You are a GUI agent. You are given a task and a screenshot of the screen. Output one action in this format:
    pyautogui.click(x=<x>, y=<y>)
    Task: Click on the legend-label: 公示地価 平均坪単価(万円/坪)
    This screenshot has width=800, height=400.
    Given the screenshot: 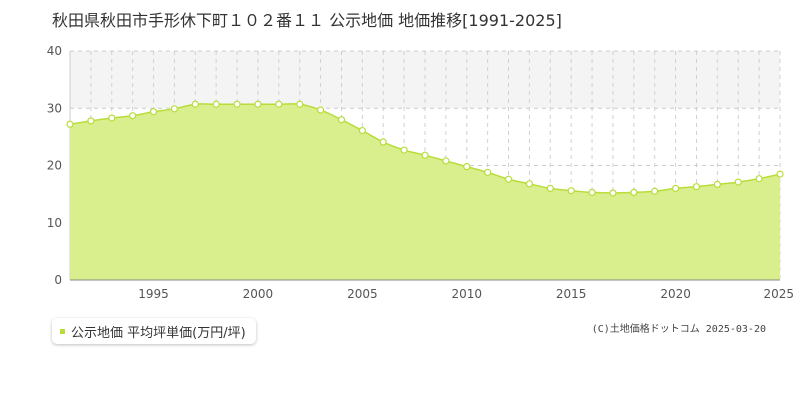 What is the action you would take?
    pyautogui.click(x=158, y=333)
    